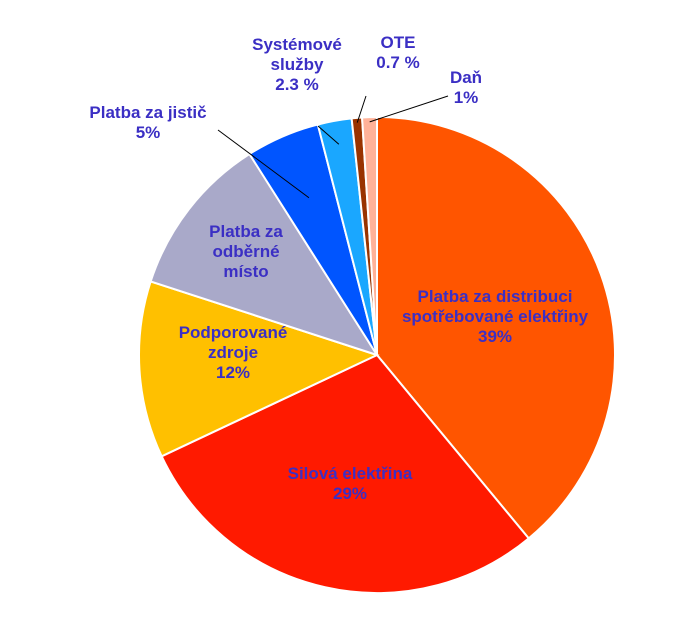  What do you see at coordinates (233, 372) in the screenshot?
I see `slice-label-line: 12%` at bounding box center [233, 372].